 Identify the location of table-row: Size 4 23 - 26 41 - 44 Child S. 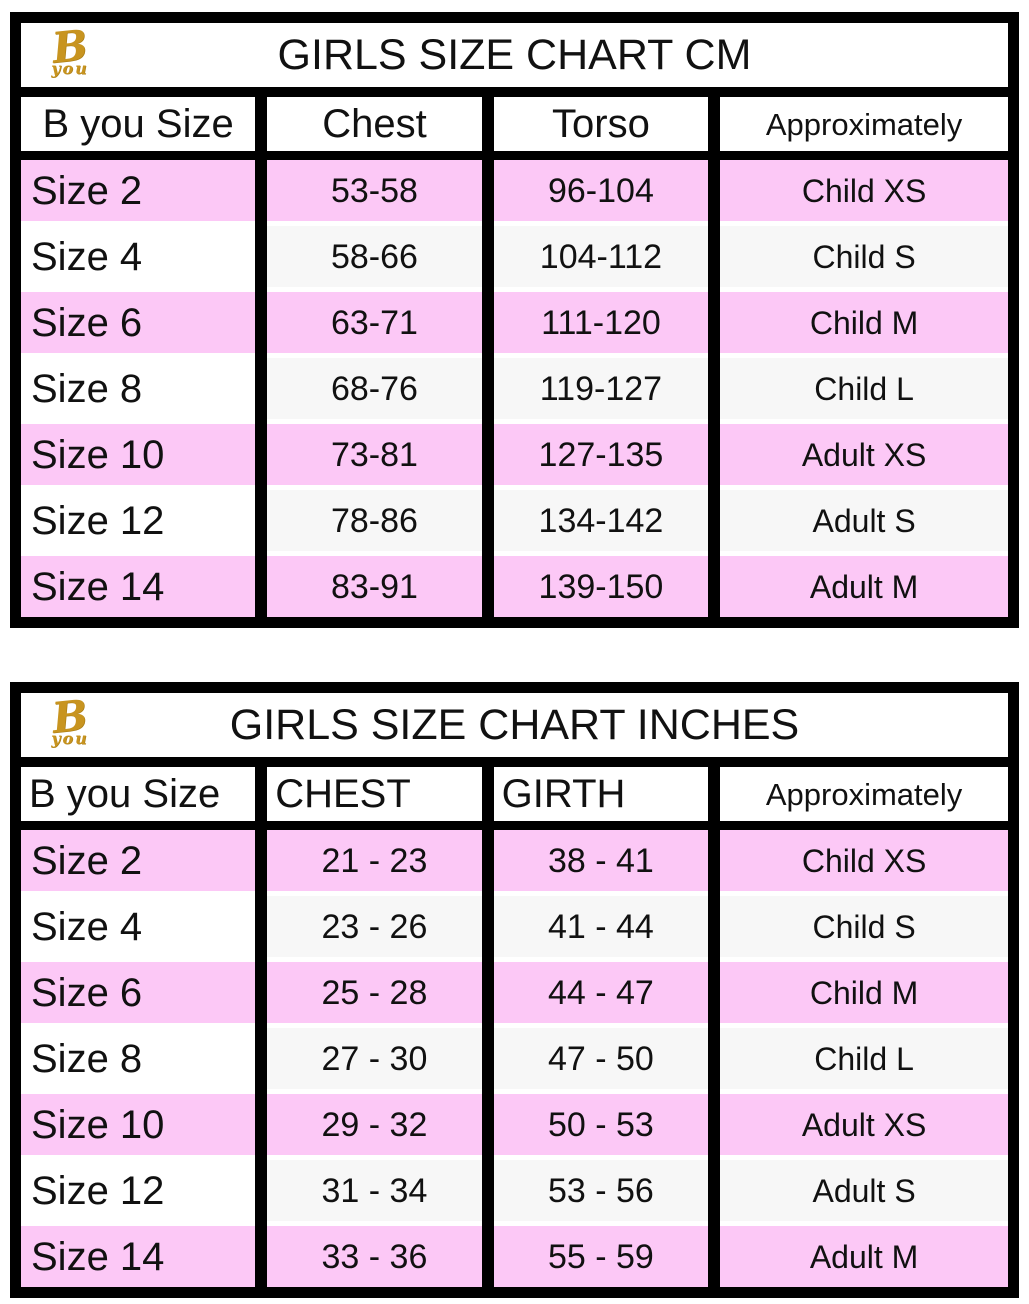
(514, 925).